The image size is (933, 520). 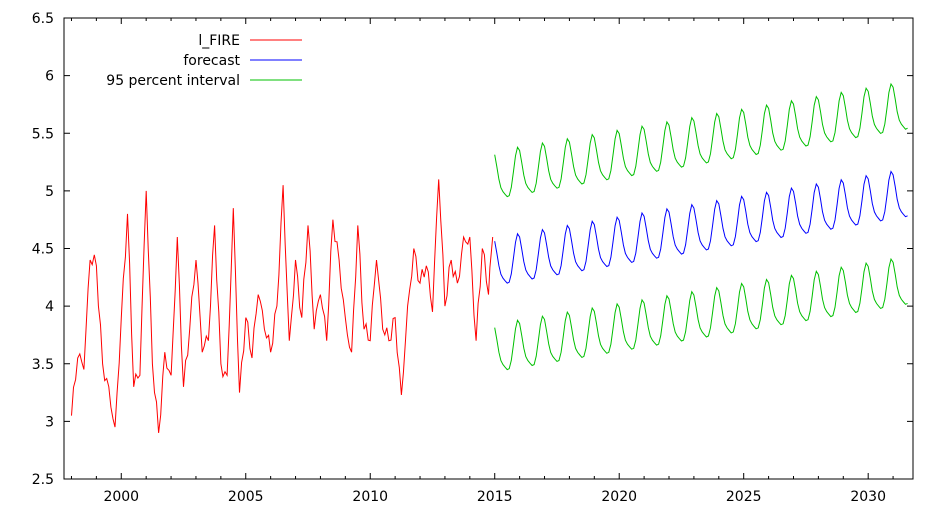 I want to click on y-tick-label: 5, so click(x=49, y=192).